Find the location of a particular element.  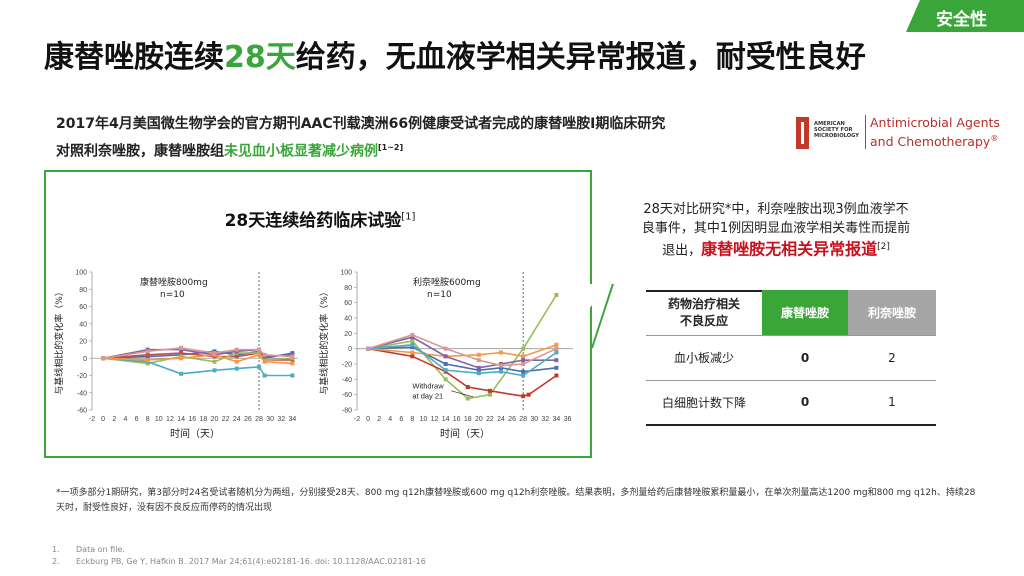

x-tick-label: 32 is located at coordinates (545, 419).